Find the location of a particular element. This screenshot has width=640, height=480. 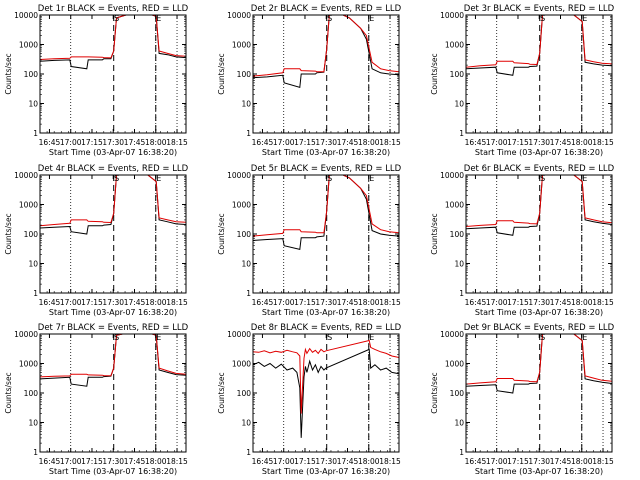

panel-title: Det 4r BLACK = Events, RED = LLD is located at coordinates (113, 169).